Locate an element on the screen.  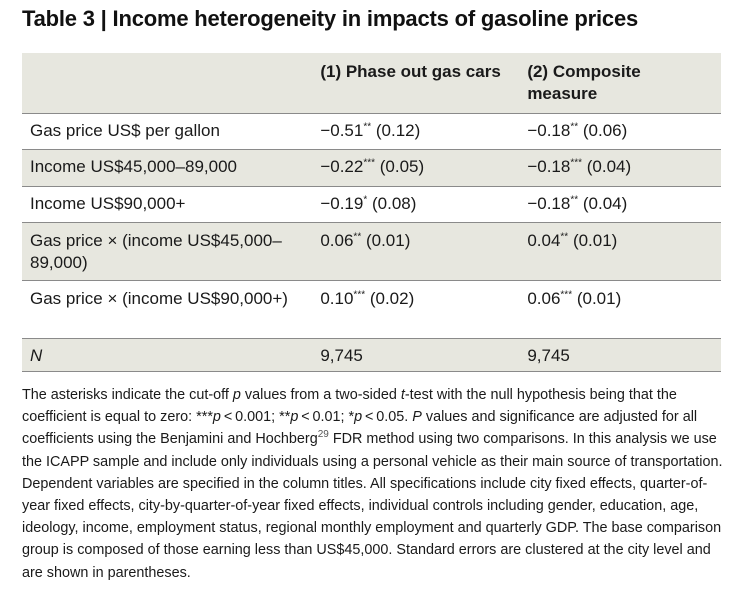
row-label: Income US$90,000+ is located at coordinates (108, 203).